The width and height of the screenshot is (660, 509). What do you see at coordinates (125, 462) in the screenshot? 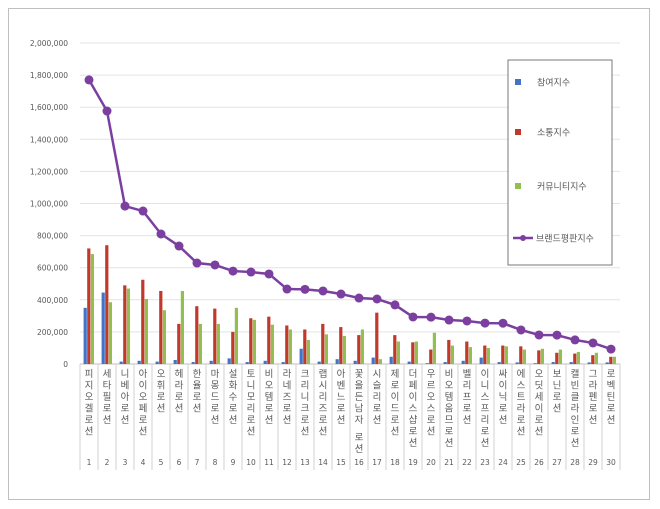
I see `x-rank-label: 3` at bounding box center [125, 462].